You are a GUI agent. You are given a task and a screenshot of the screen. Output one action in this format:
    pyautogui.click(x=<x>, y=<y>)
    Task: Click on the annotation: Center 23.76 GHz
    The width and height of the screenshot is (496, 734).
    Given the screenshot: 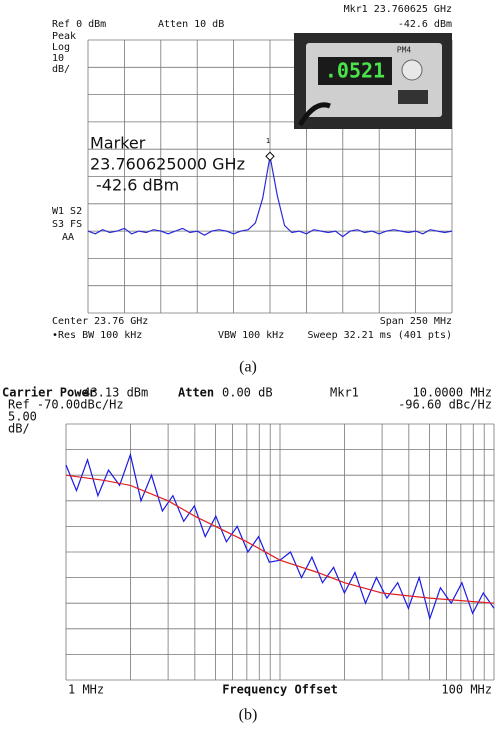 What is the action you would take?
    pyautogui.click(x=100, y=321)
    